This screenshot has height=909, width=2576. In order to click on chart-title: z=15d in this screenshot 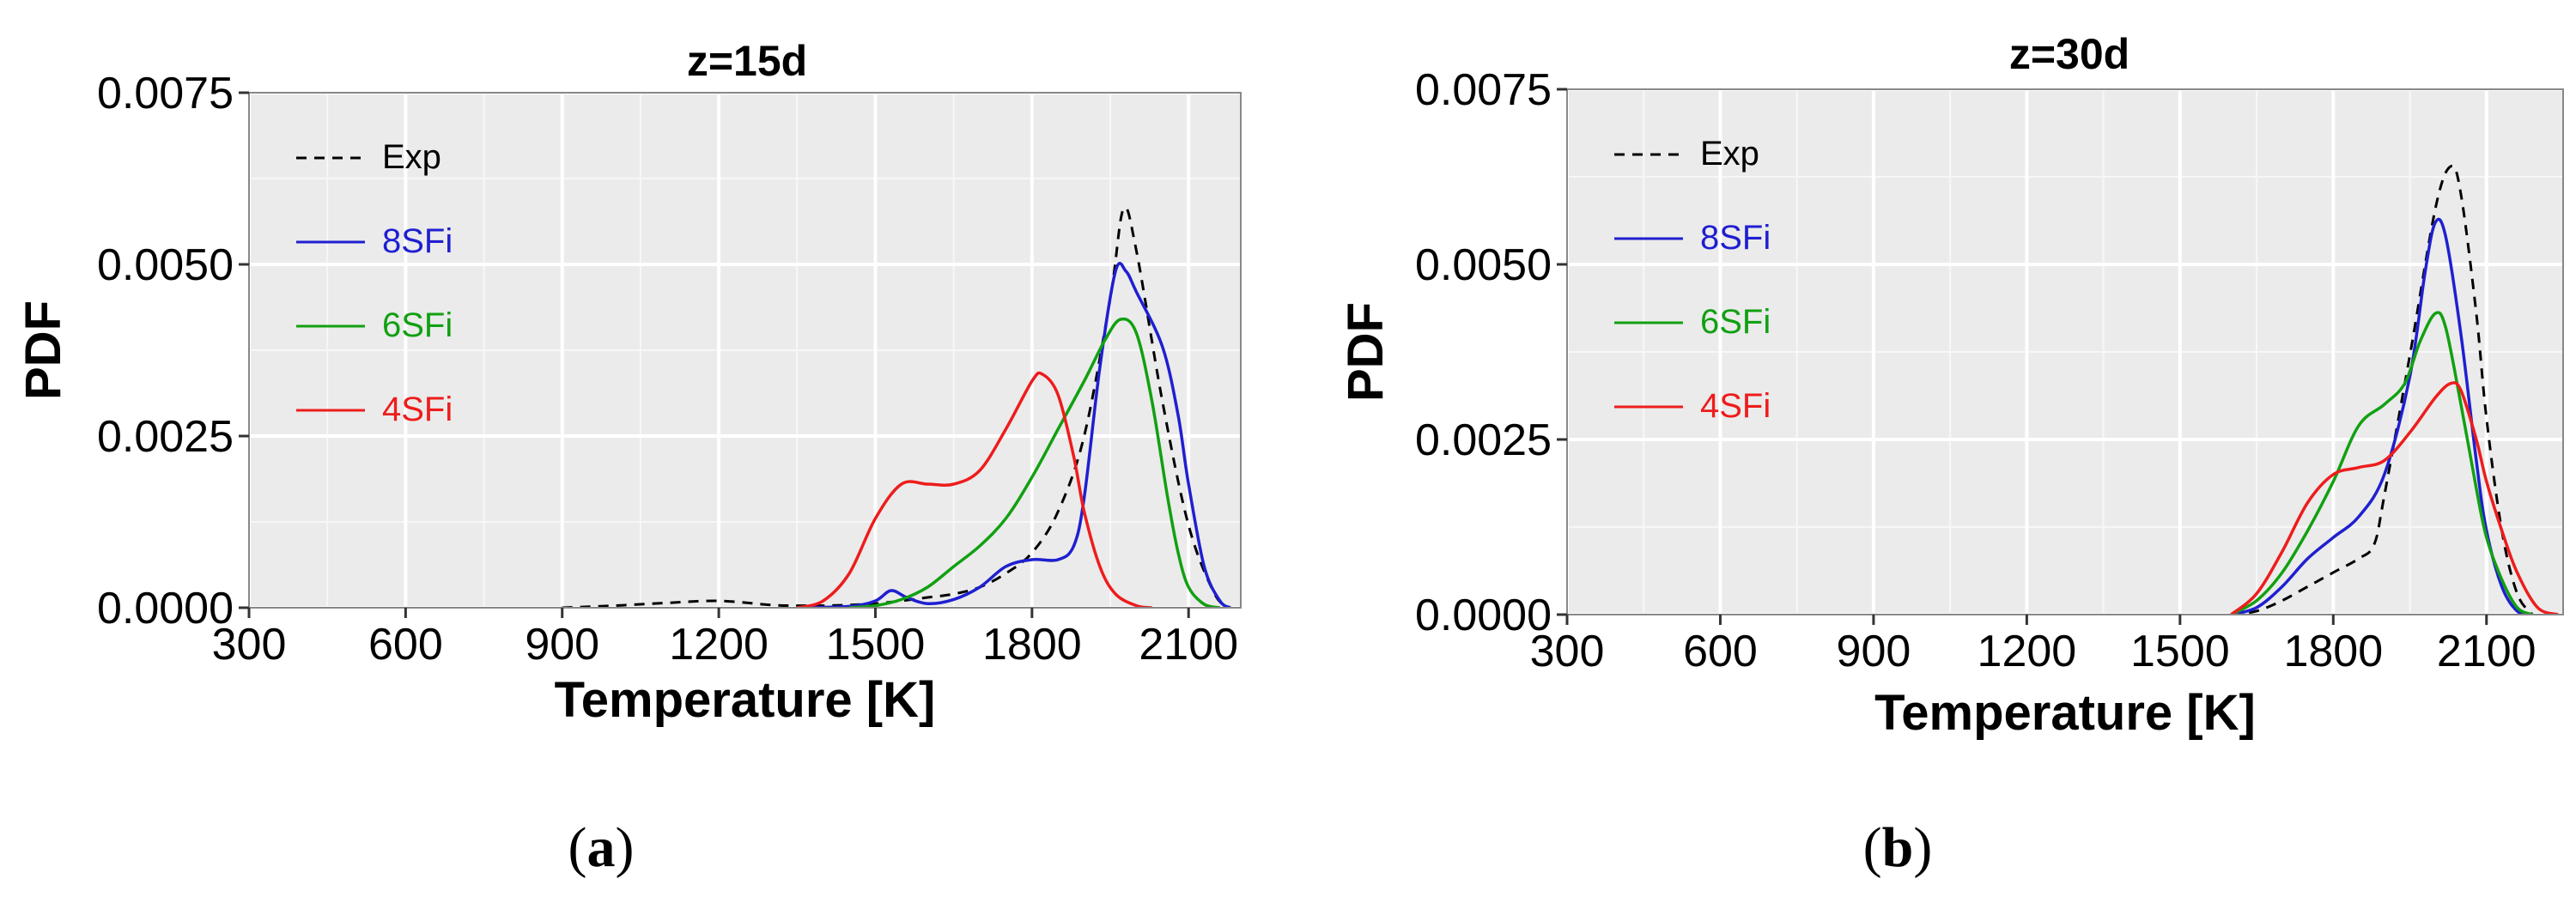, I will do `click(747, 61)`.